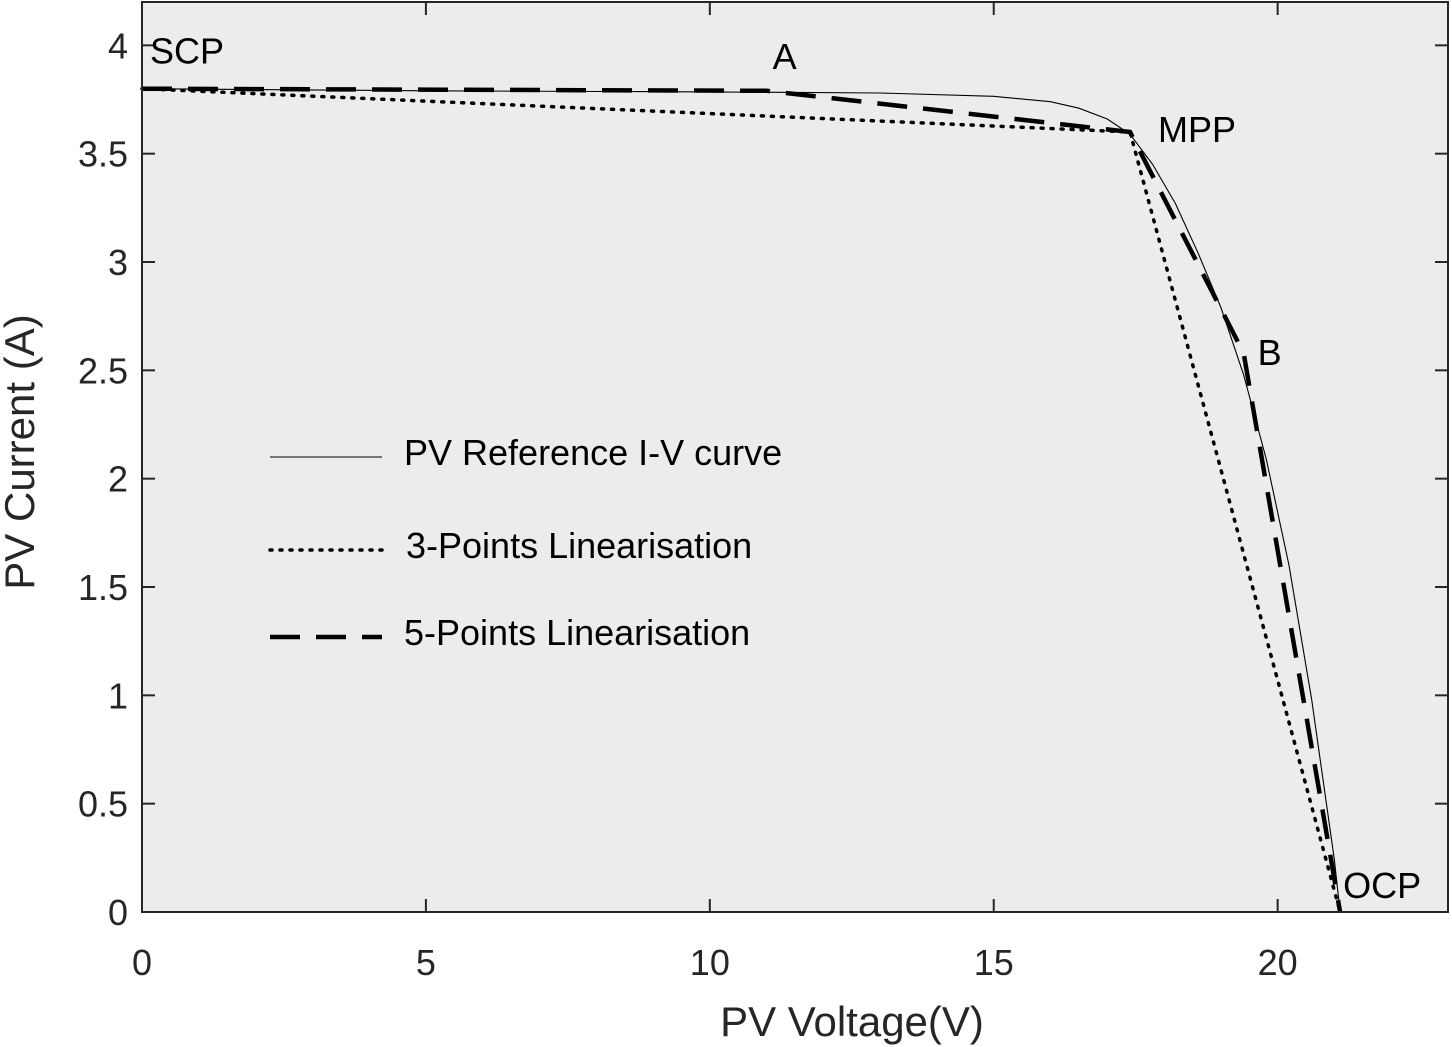 This screenshot has width=1452, height=1047. Describe the element at coordinates (103, 154) in the screenshot. I see `y-tick-label: 3.5` at that location.